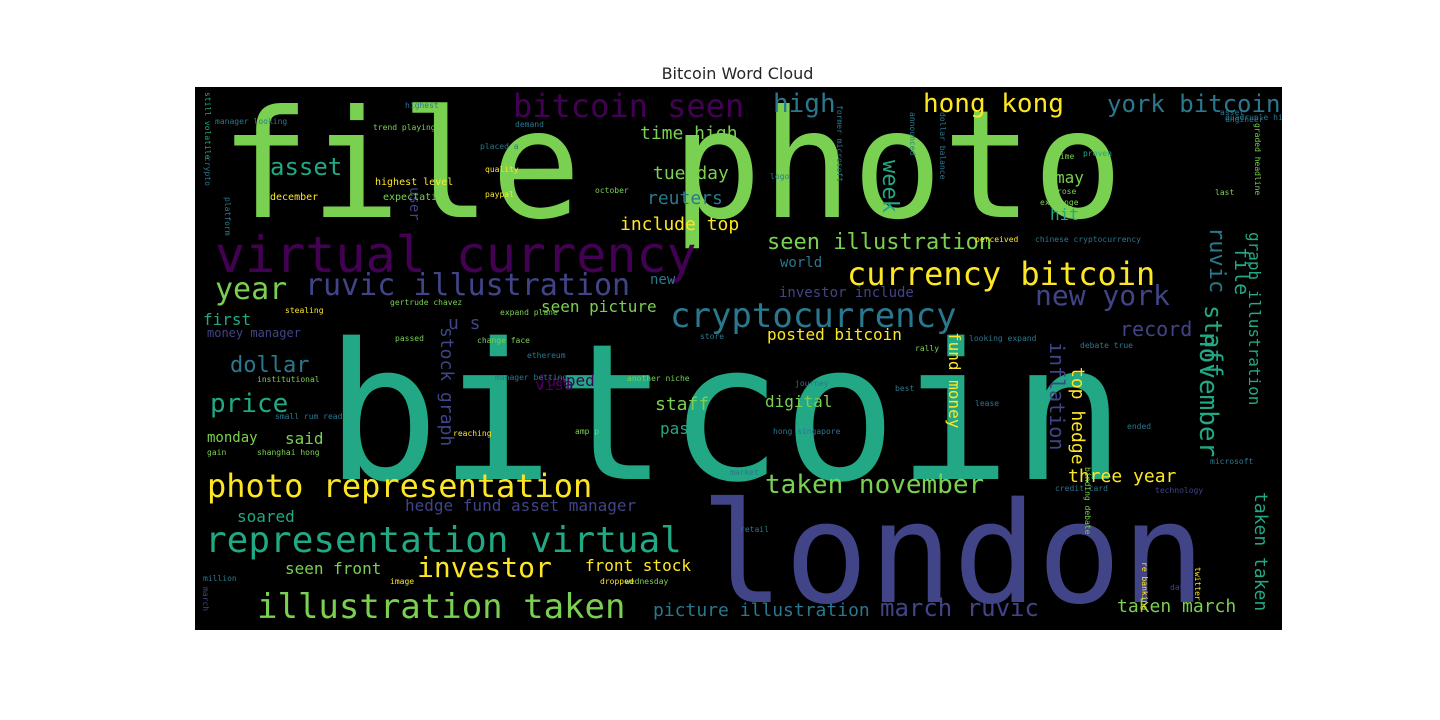 Image resolution: width=1440 pixels, height=720 pixels. Describe the element at coordinates (249, 404) in the screenshot. I see `word-price: price` at that location.